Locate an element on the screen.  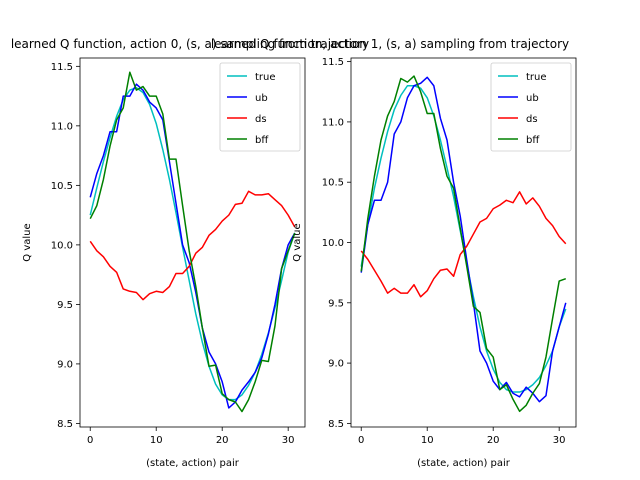
series-line-ds is located at coordinates (192, 245).